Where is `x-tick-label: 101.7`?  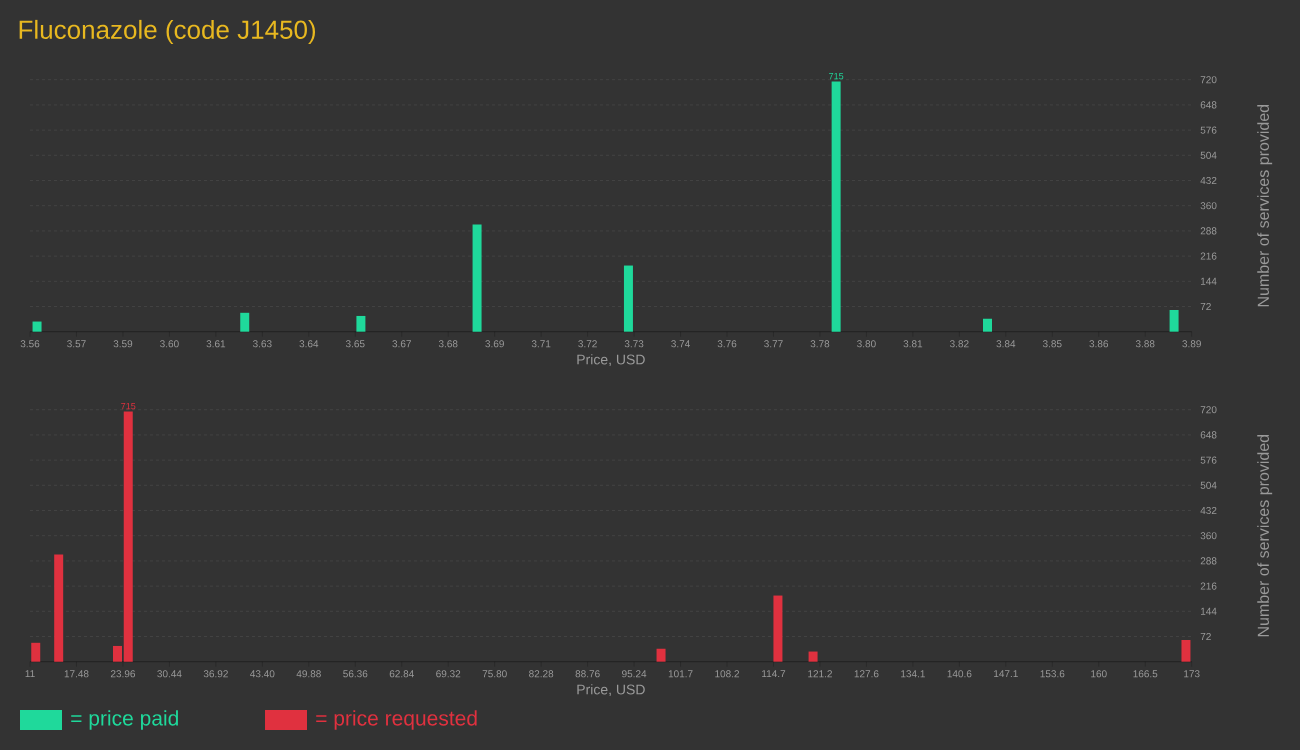
x-tick-label: 101.7 is located at coordinates (680, 674).